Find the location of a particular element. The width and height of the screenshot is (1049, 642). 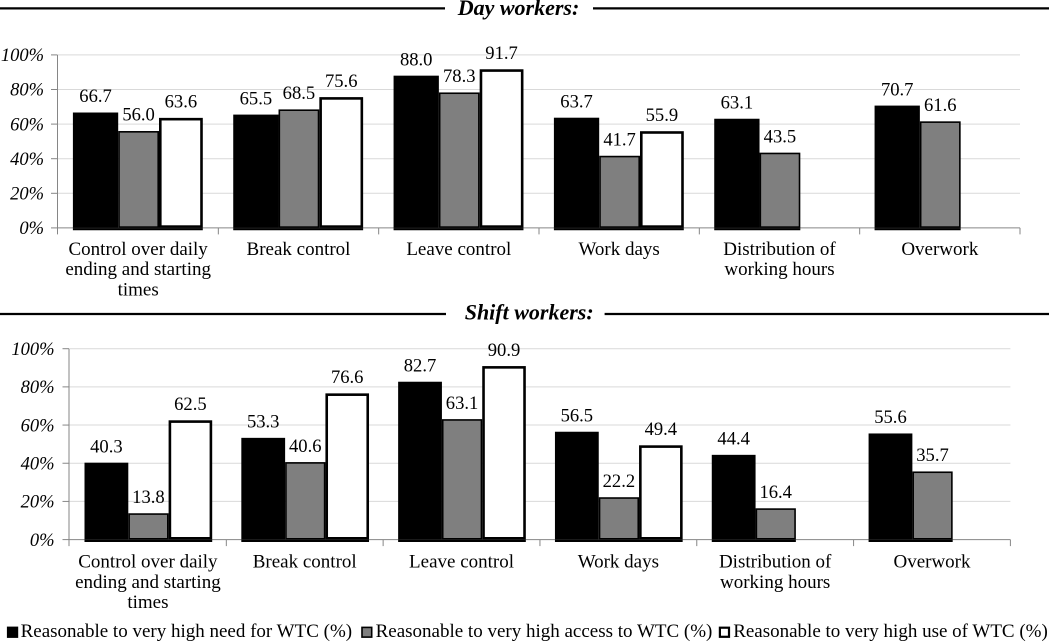

svg-text: 41.7 is located at coordinates (619, 139).